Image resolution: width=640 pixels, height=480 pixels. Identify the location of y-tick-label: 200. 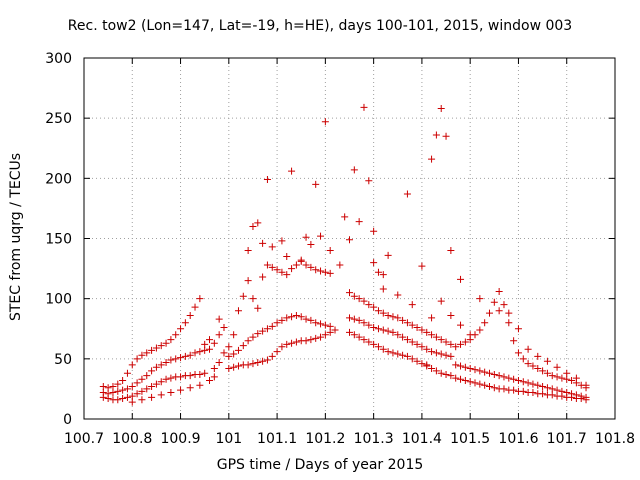
(58, 179).